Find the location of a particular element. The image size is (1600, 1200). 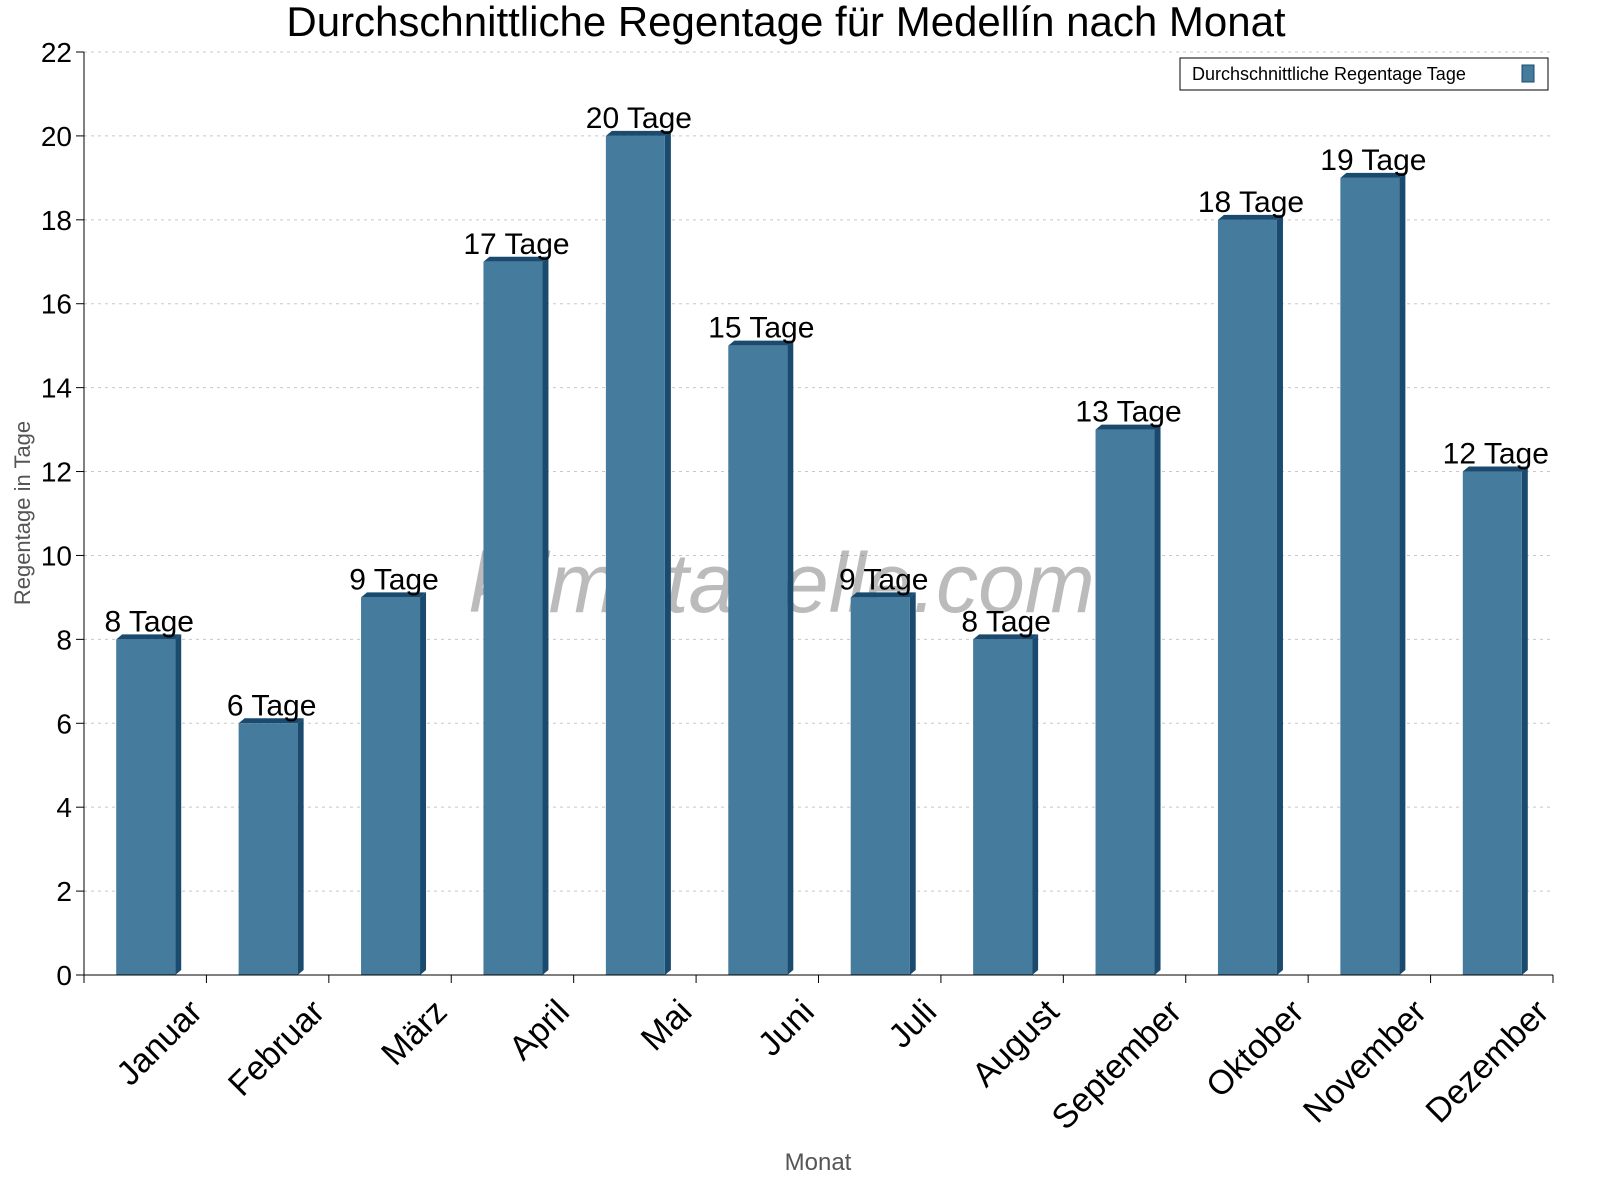

x-tick-label: Dezember is located at coordinates (1488, 1062).